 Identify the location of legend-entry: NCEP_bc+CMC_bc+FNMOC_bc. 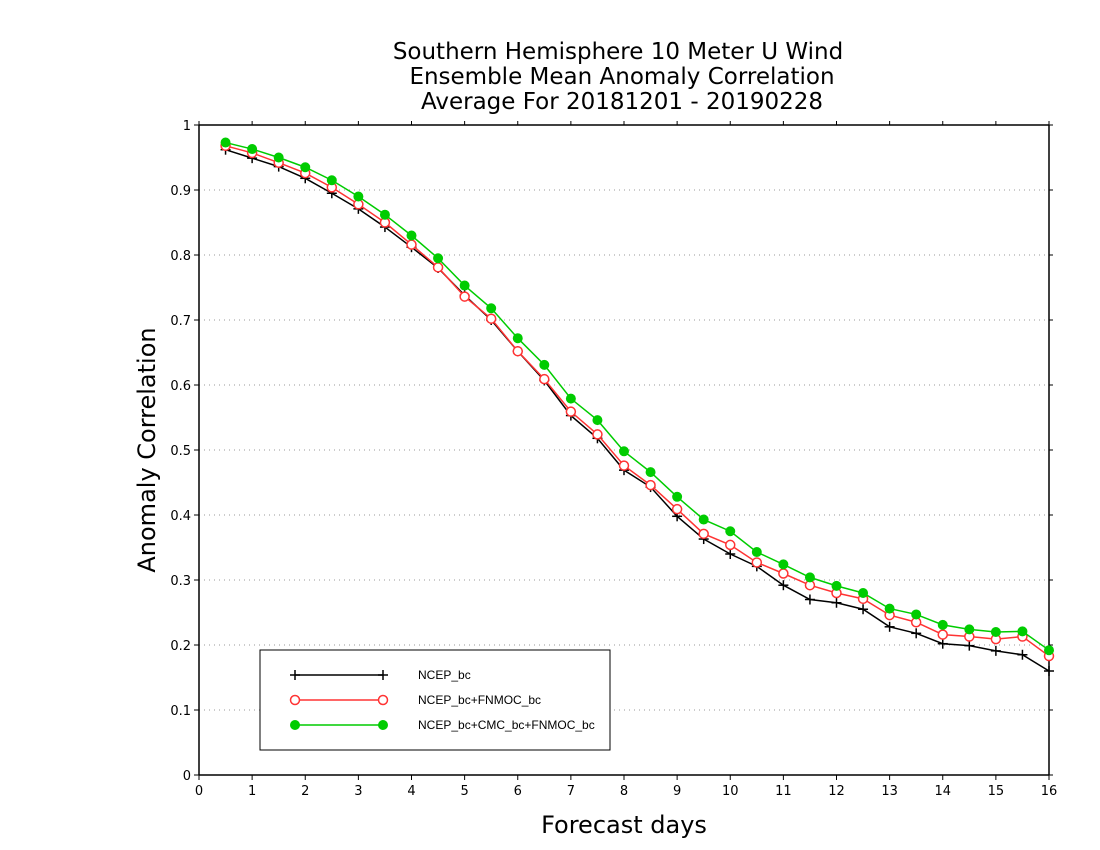
(442, 725).